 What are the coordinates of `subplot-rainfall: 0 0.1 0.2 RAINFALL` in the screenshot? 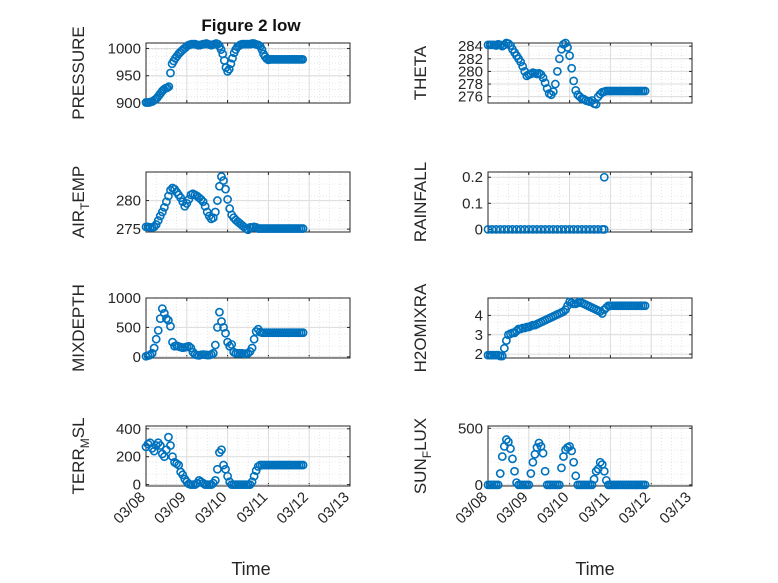 It's located at (552, 202).